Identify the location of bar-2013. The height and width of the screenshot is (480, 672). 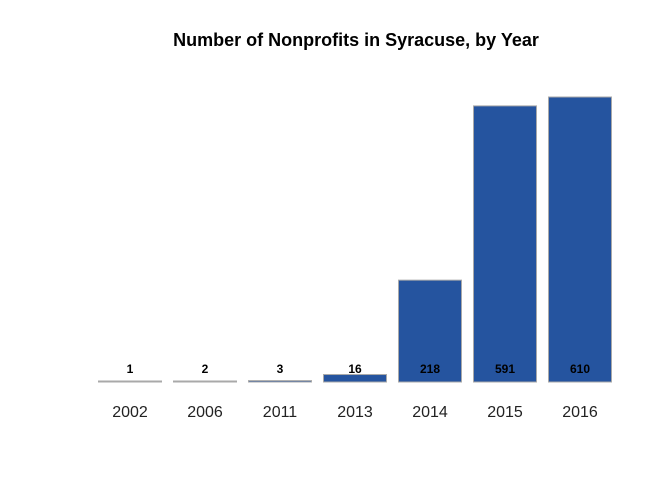
(355, 378).